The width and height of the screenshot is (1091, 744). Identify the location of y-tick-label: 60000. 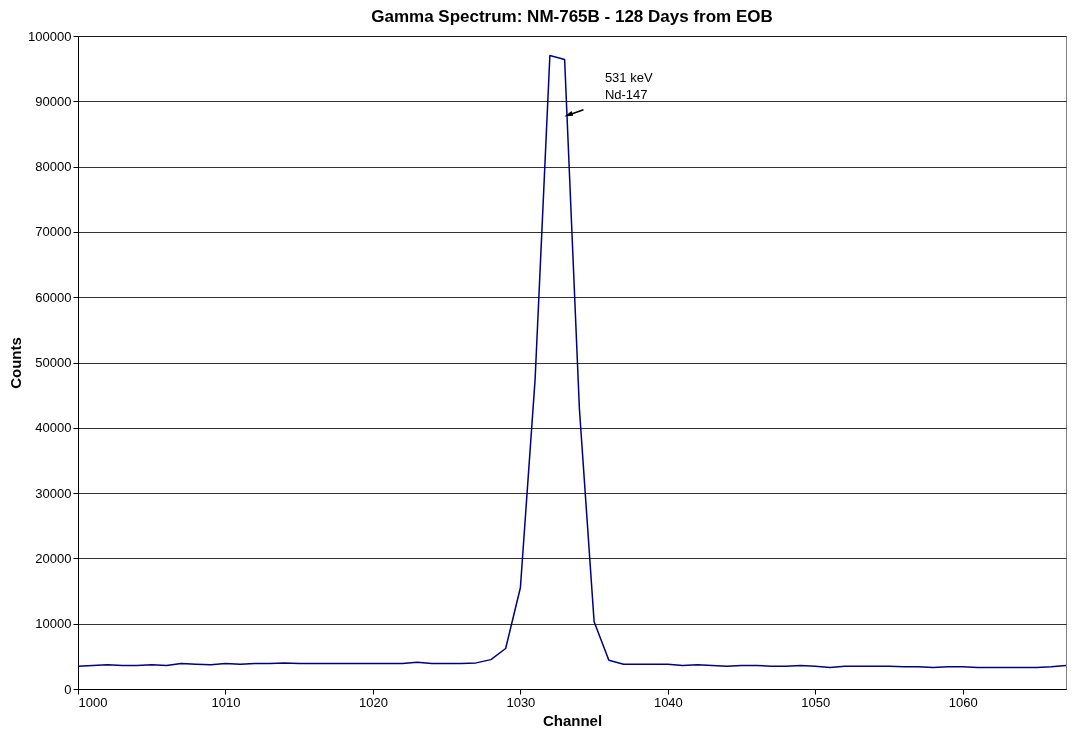
(53, 297).